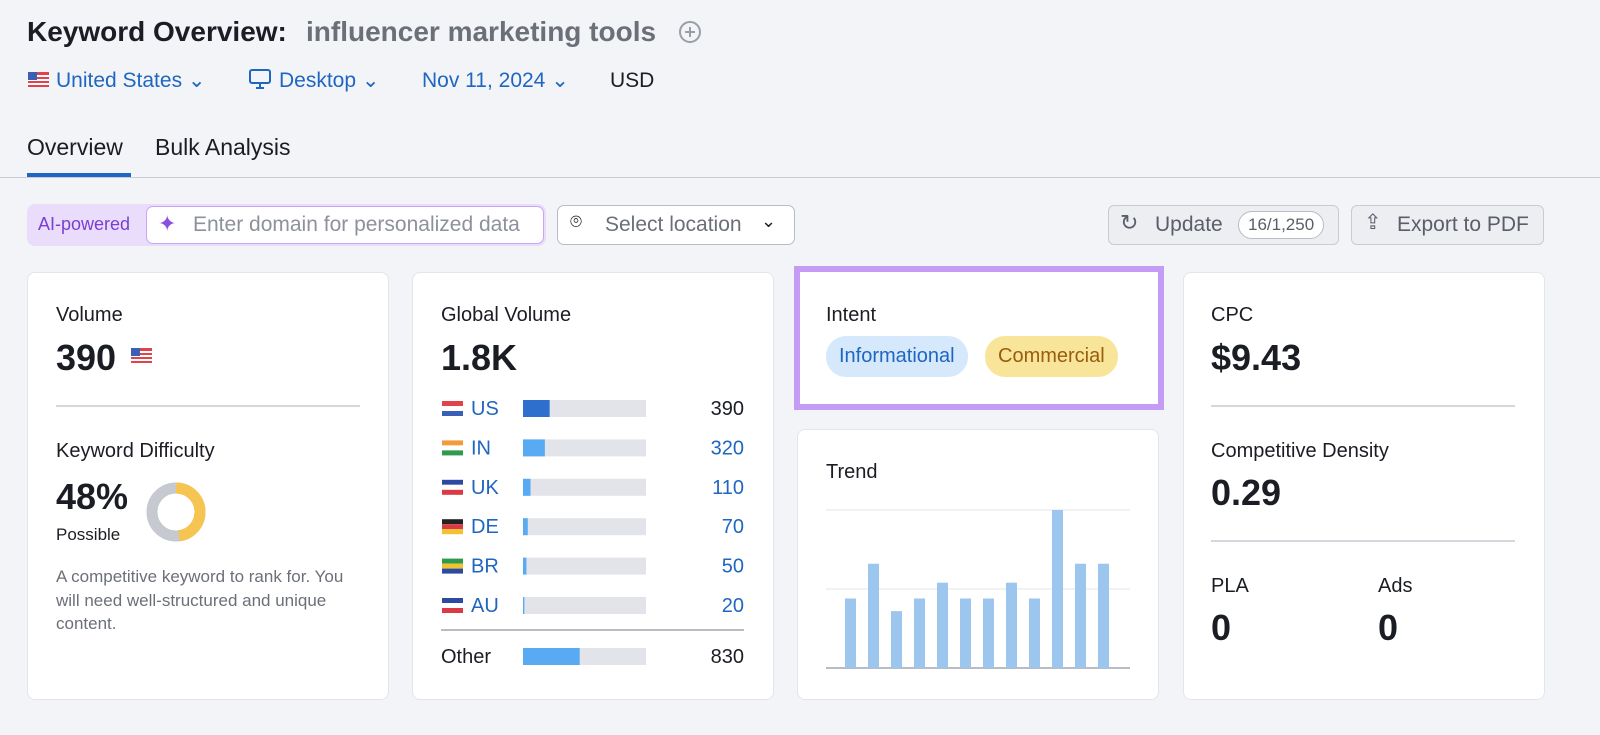 The height and width of the screenshot is (735, 1600). I want to click on sparkle-icon: ✦, so click(167, 223).